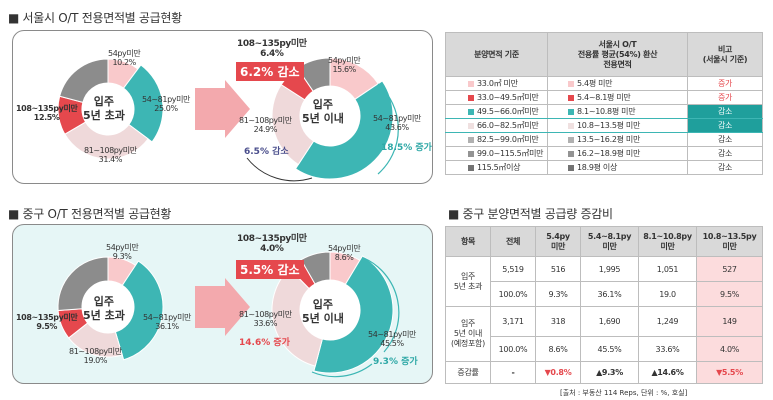 The height and width of the screenshot is (400, 773). I want to click on table-cell: 33.0㎡ 미만, so click(496, 83).